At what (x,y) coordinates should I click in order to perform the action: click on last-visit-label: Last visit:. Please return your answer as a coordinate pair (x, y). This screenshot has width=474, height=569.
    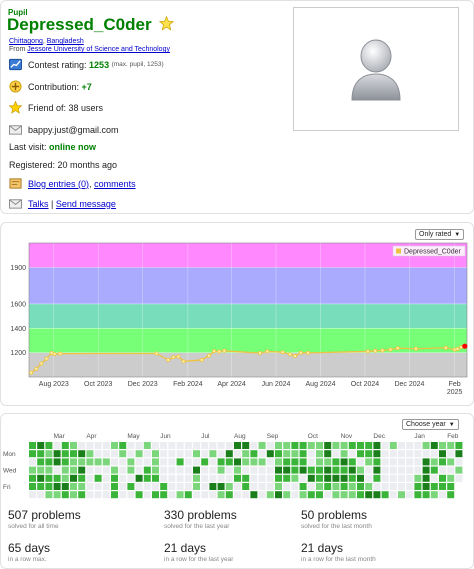
    Looking at the image, I should click on (28, 147).